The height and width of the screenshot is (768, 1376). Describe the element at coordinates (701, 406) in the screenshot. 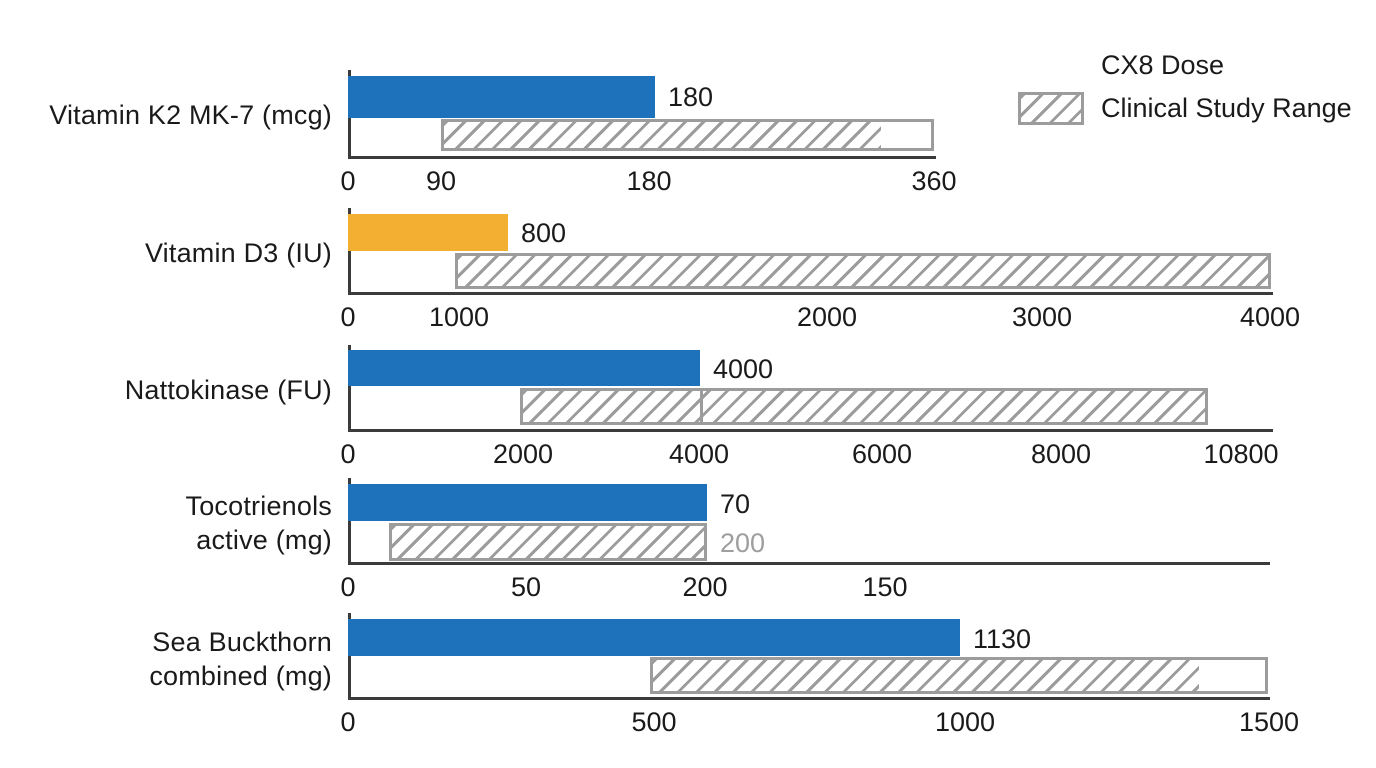

I see `range-divider` at that location.